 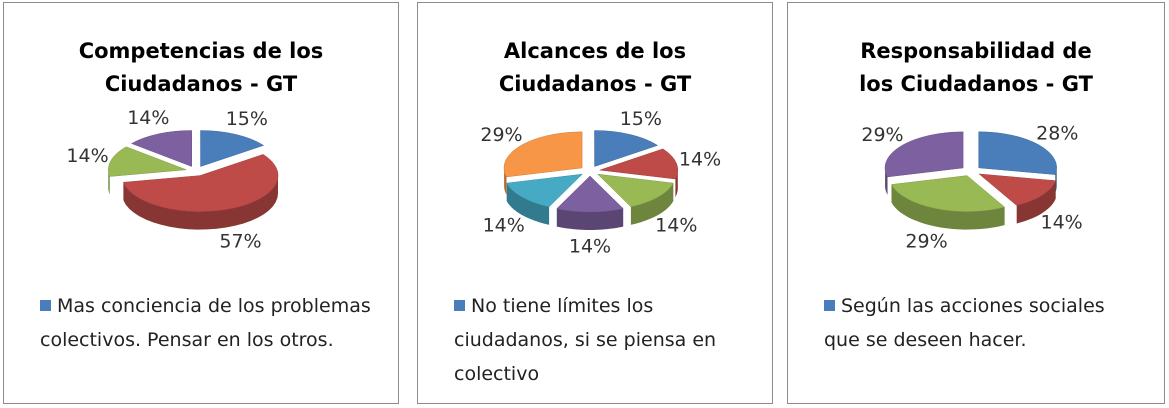 I want to click on chart-title: Competencias de los Ciudadanos - GT, so click(x=201, y=67).